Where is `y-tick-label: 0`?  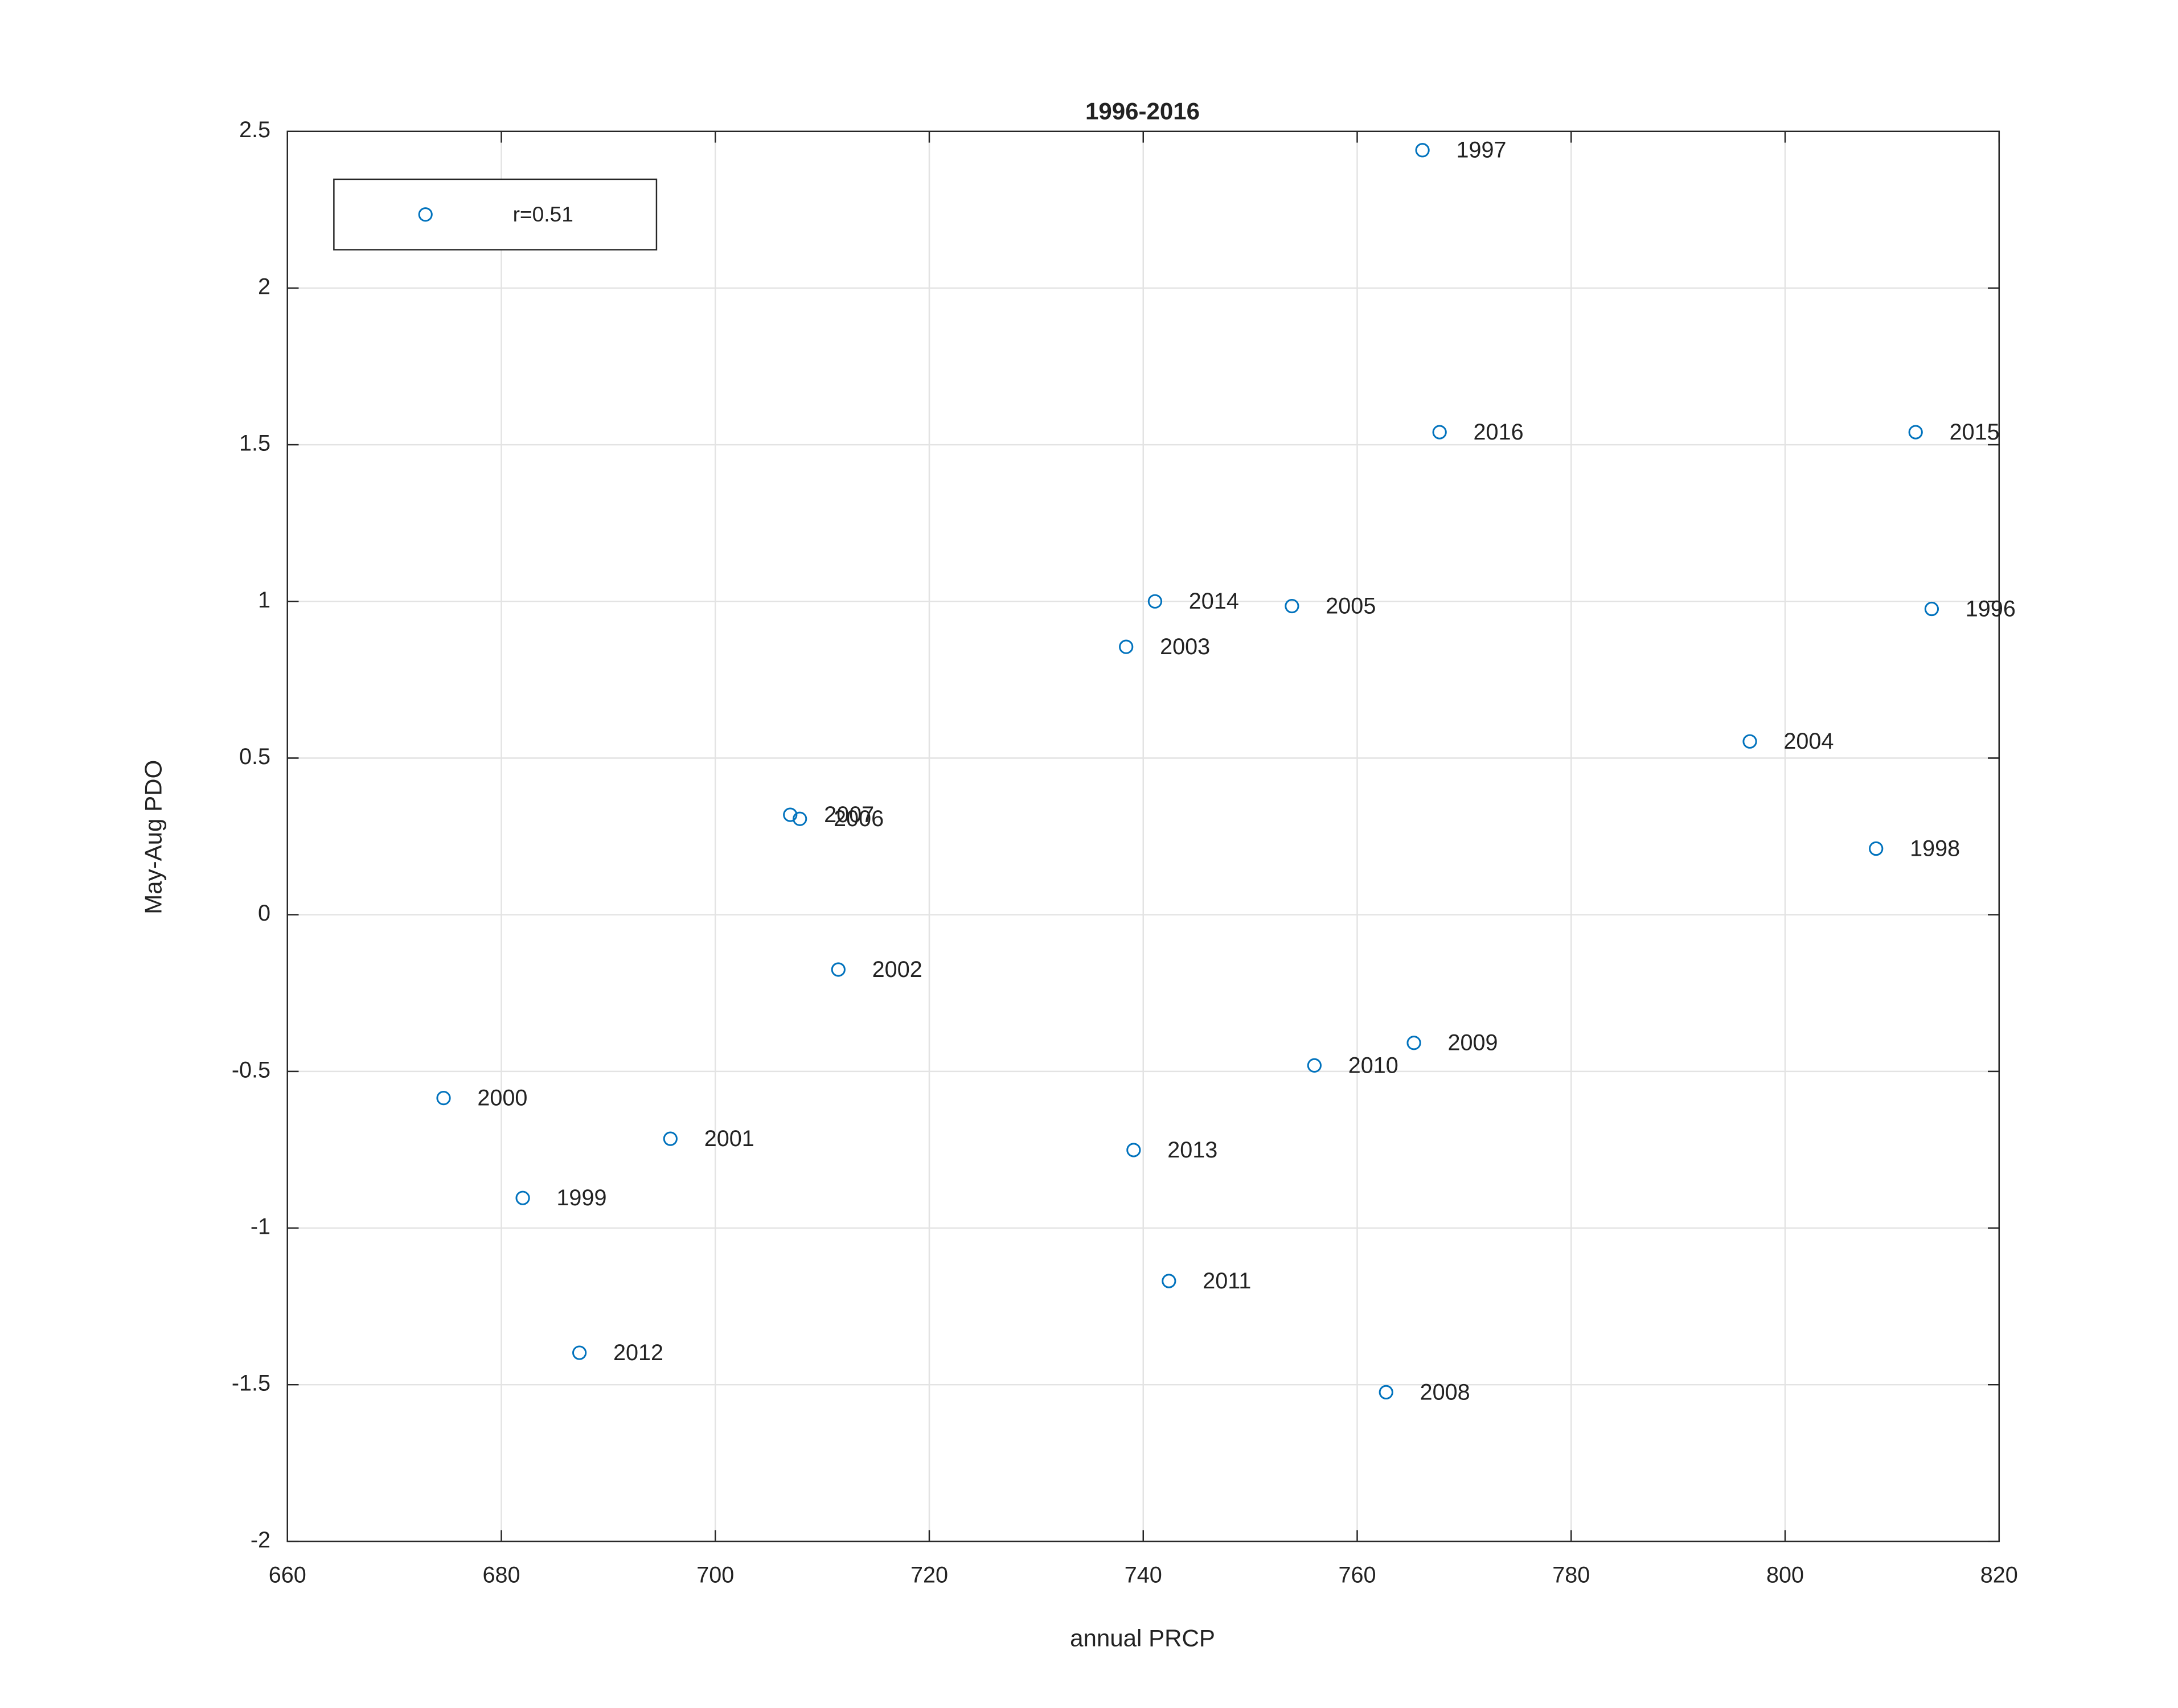
y-tick-label: 0 is located at coordinates (264, 913).